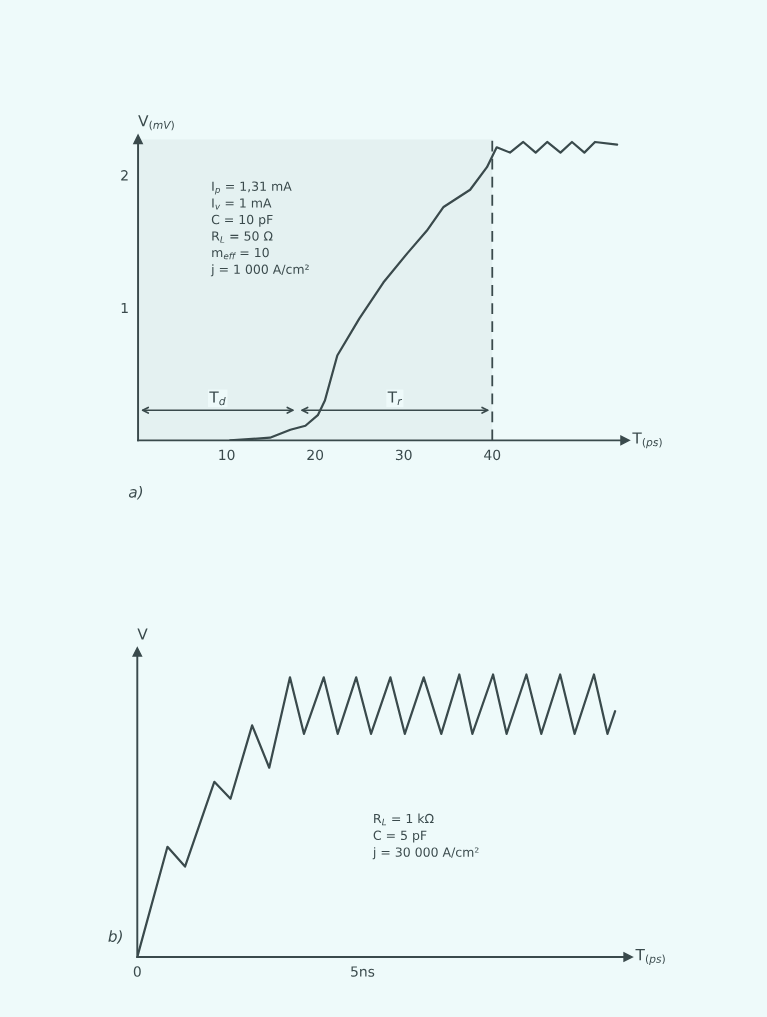 This screenshot has width=767, height=1017. What do you see at coordinates (395, 398) in the screenshot?
I see `band-label: T$_{r}$` at bounding box center [395, 398].